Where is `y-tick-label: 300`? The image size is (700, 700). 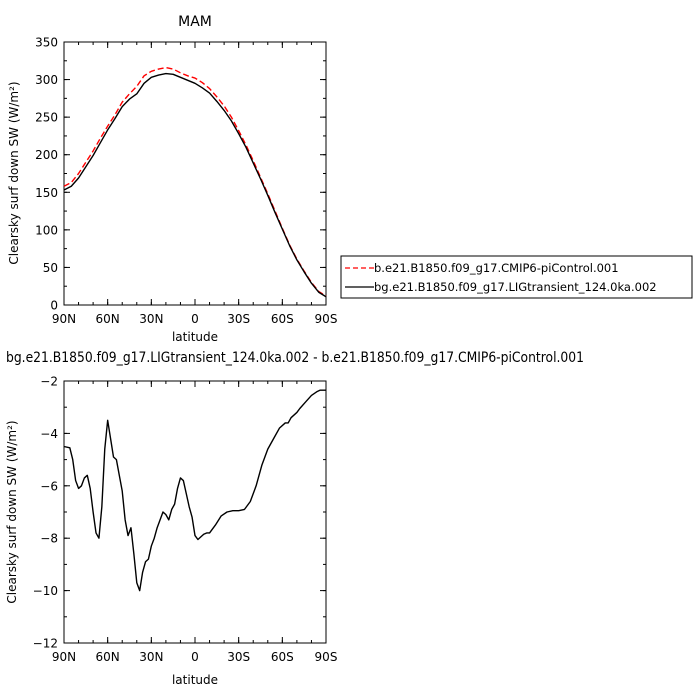
y-tick-label: 300 is located at coordinates (46, 80).